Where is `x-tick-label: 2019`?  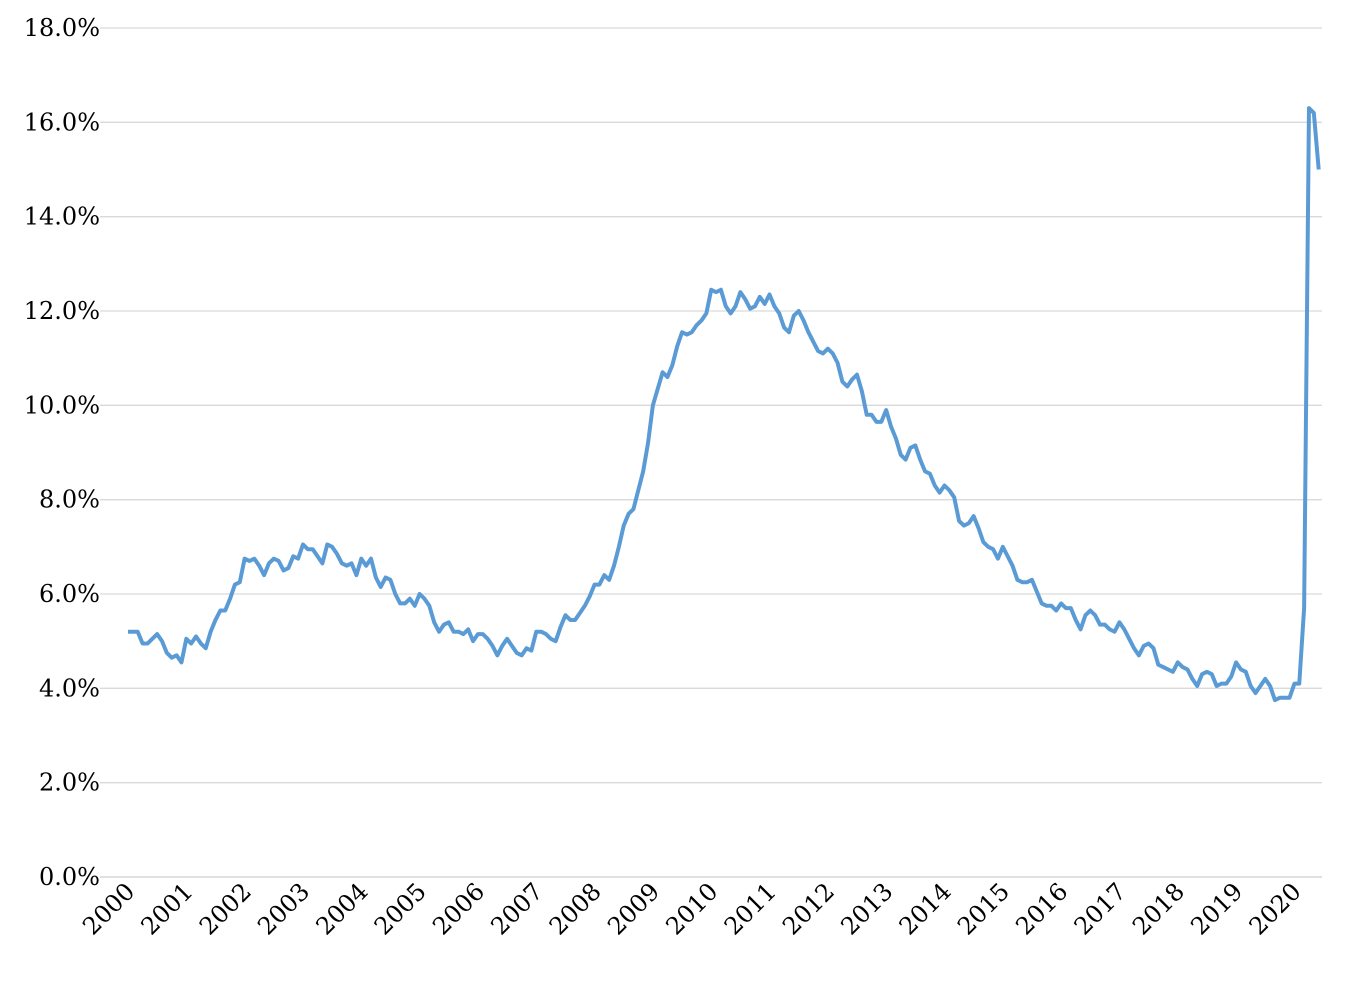 x-tick-label: 2019 is located at coordinates (1216, 908).